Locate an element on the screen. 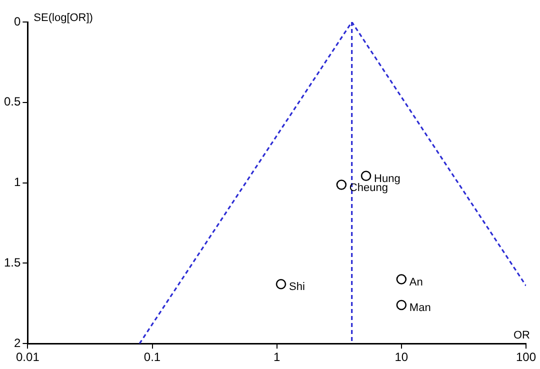 This screenshot has width=540, height=369. x-tick-label: 10 is located at coordinates (401, 357).